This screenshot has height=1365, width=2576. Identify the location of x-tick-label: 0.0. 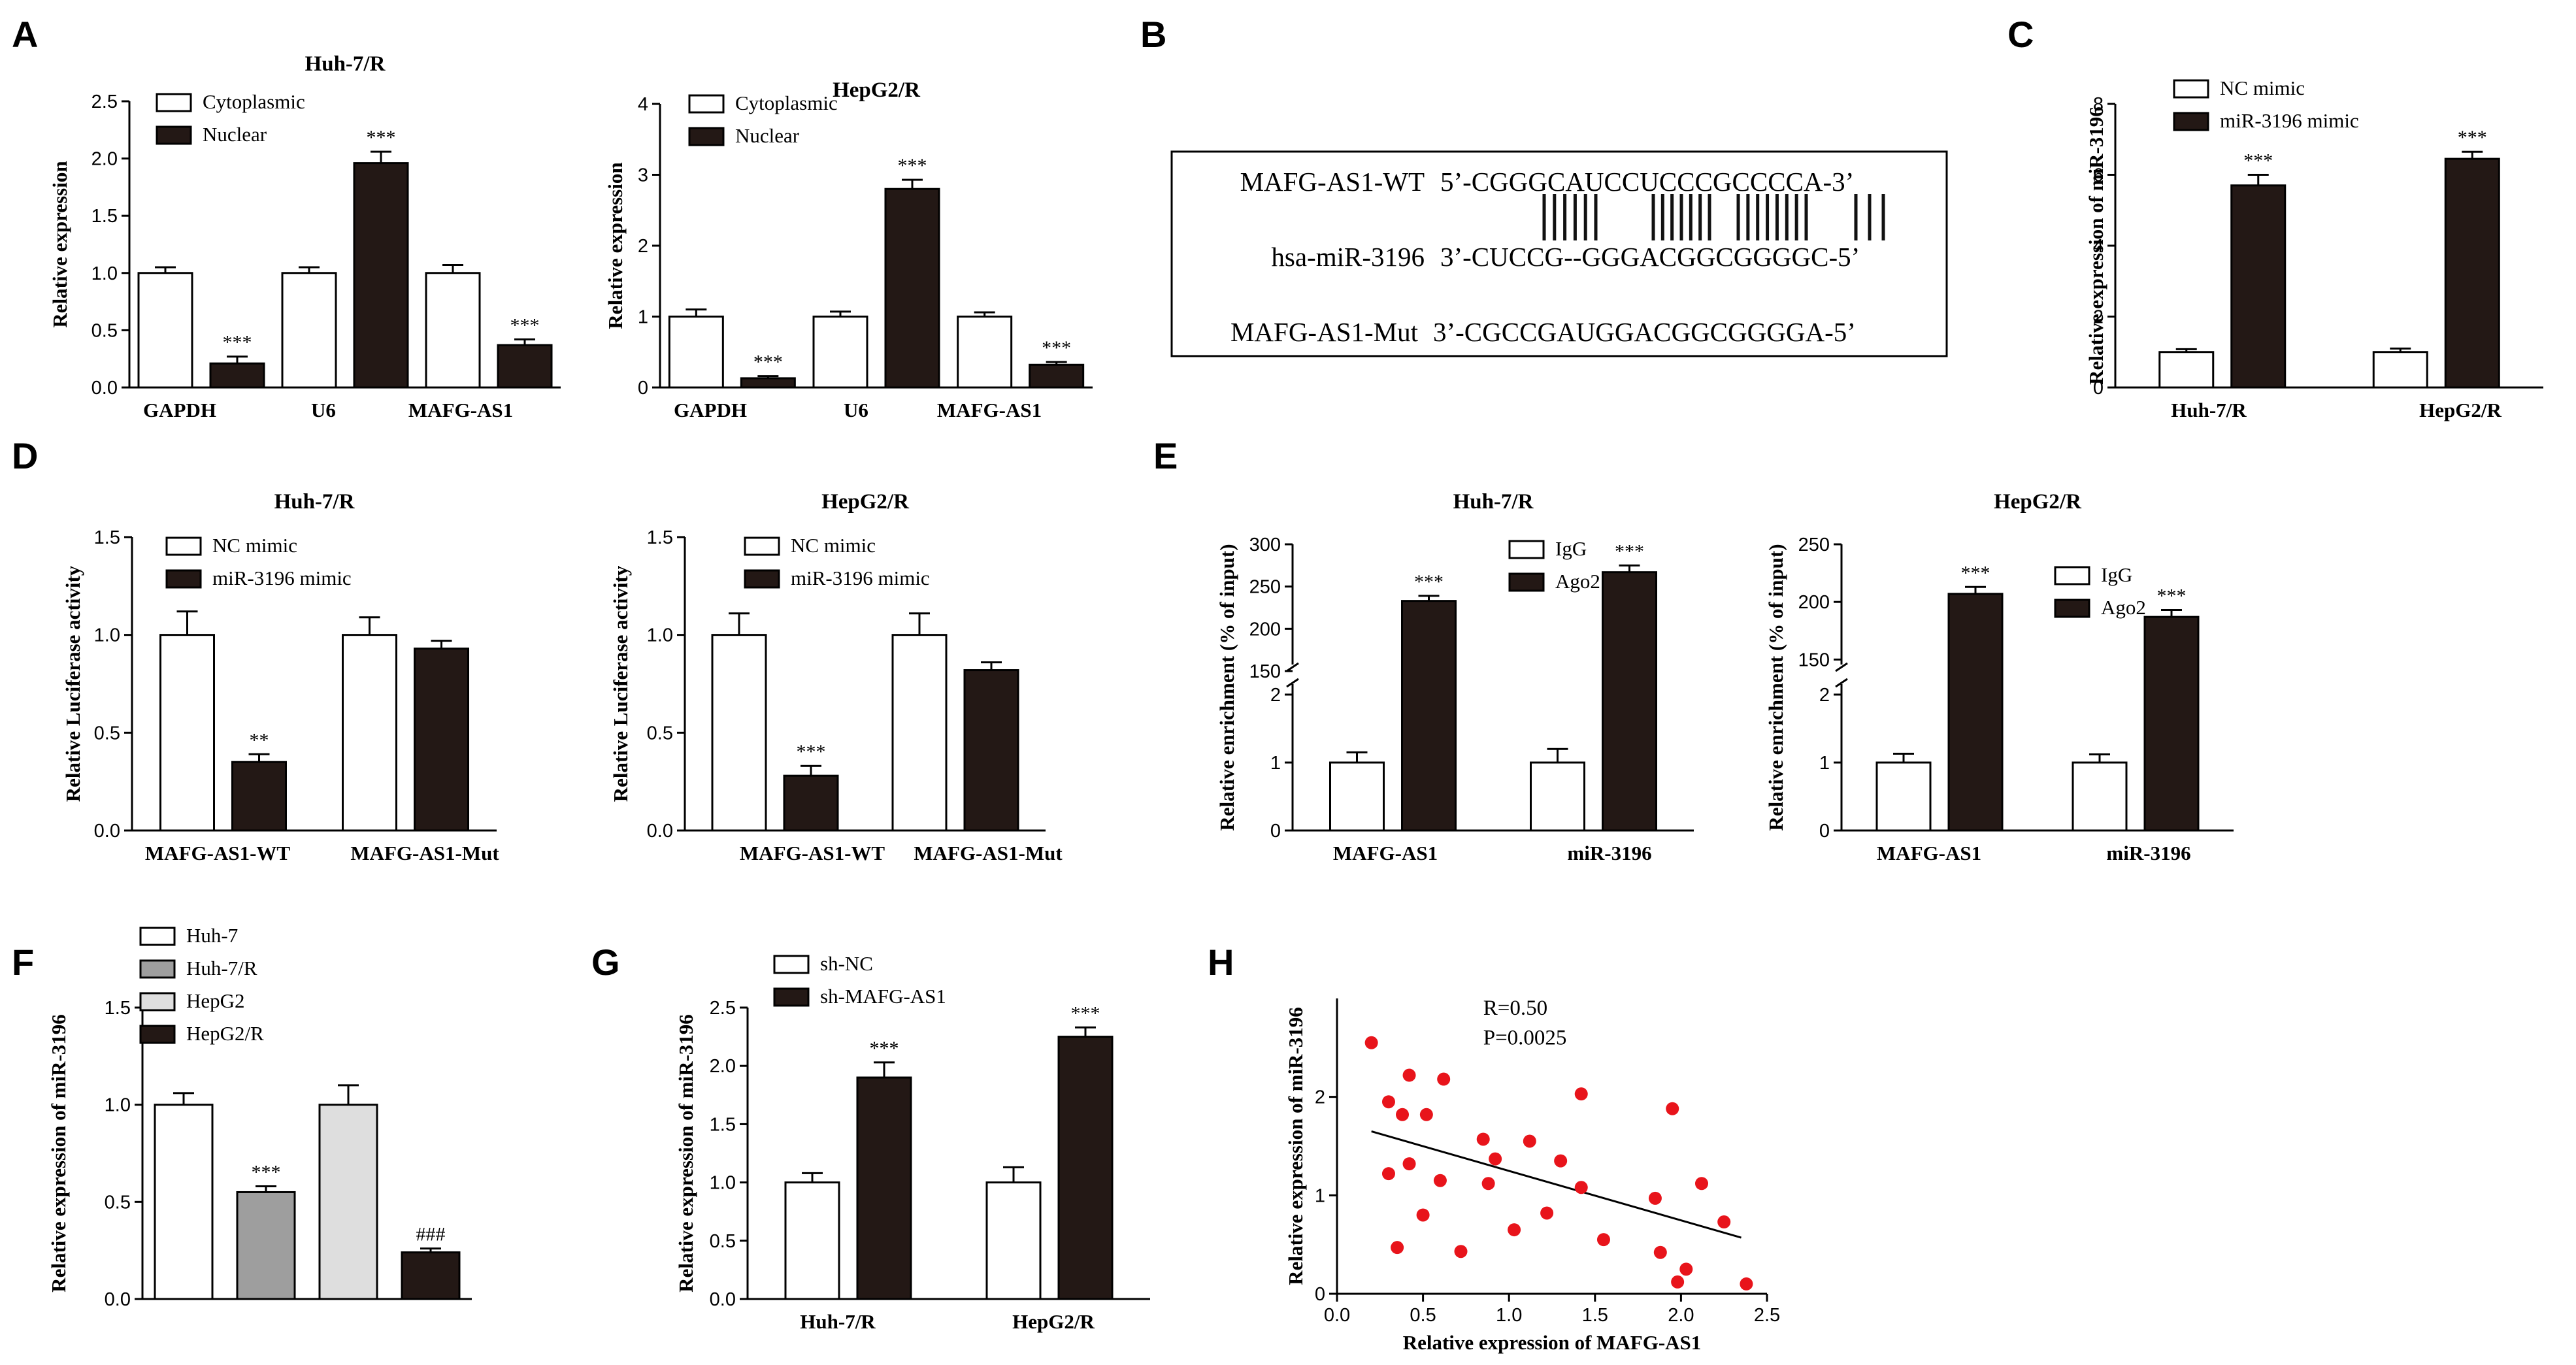
(1337, 1315).